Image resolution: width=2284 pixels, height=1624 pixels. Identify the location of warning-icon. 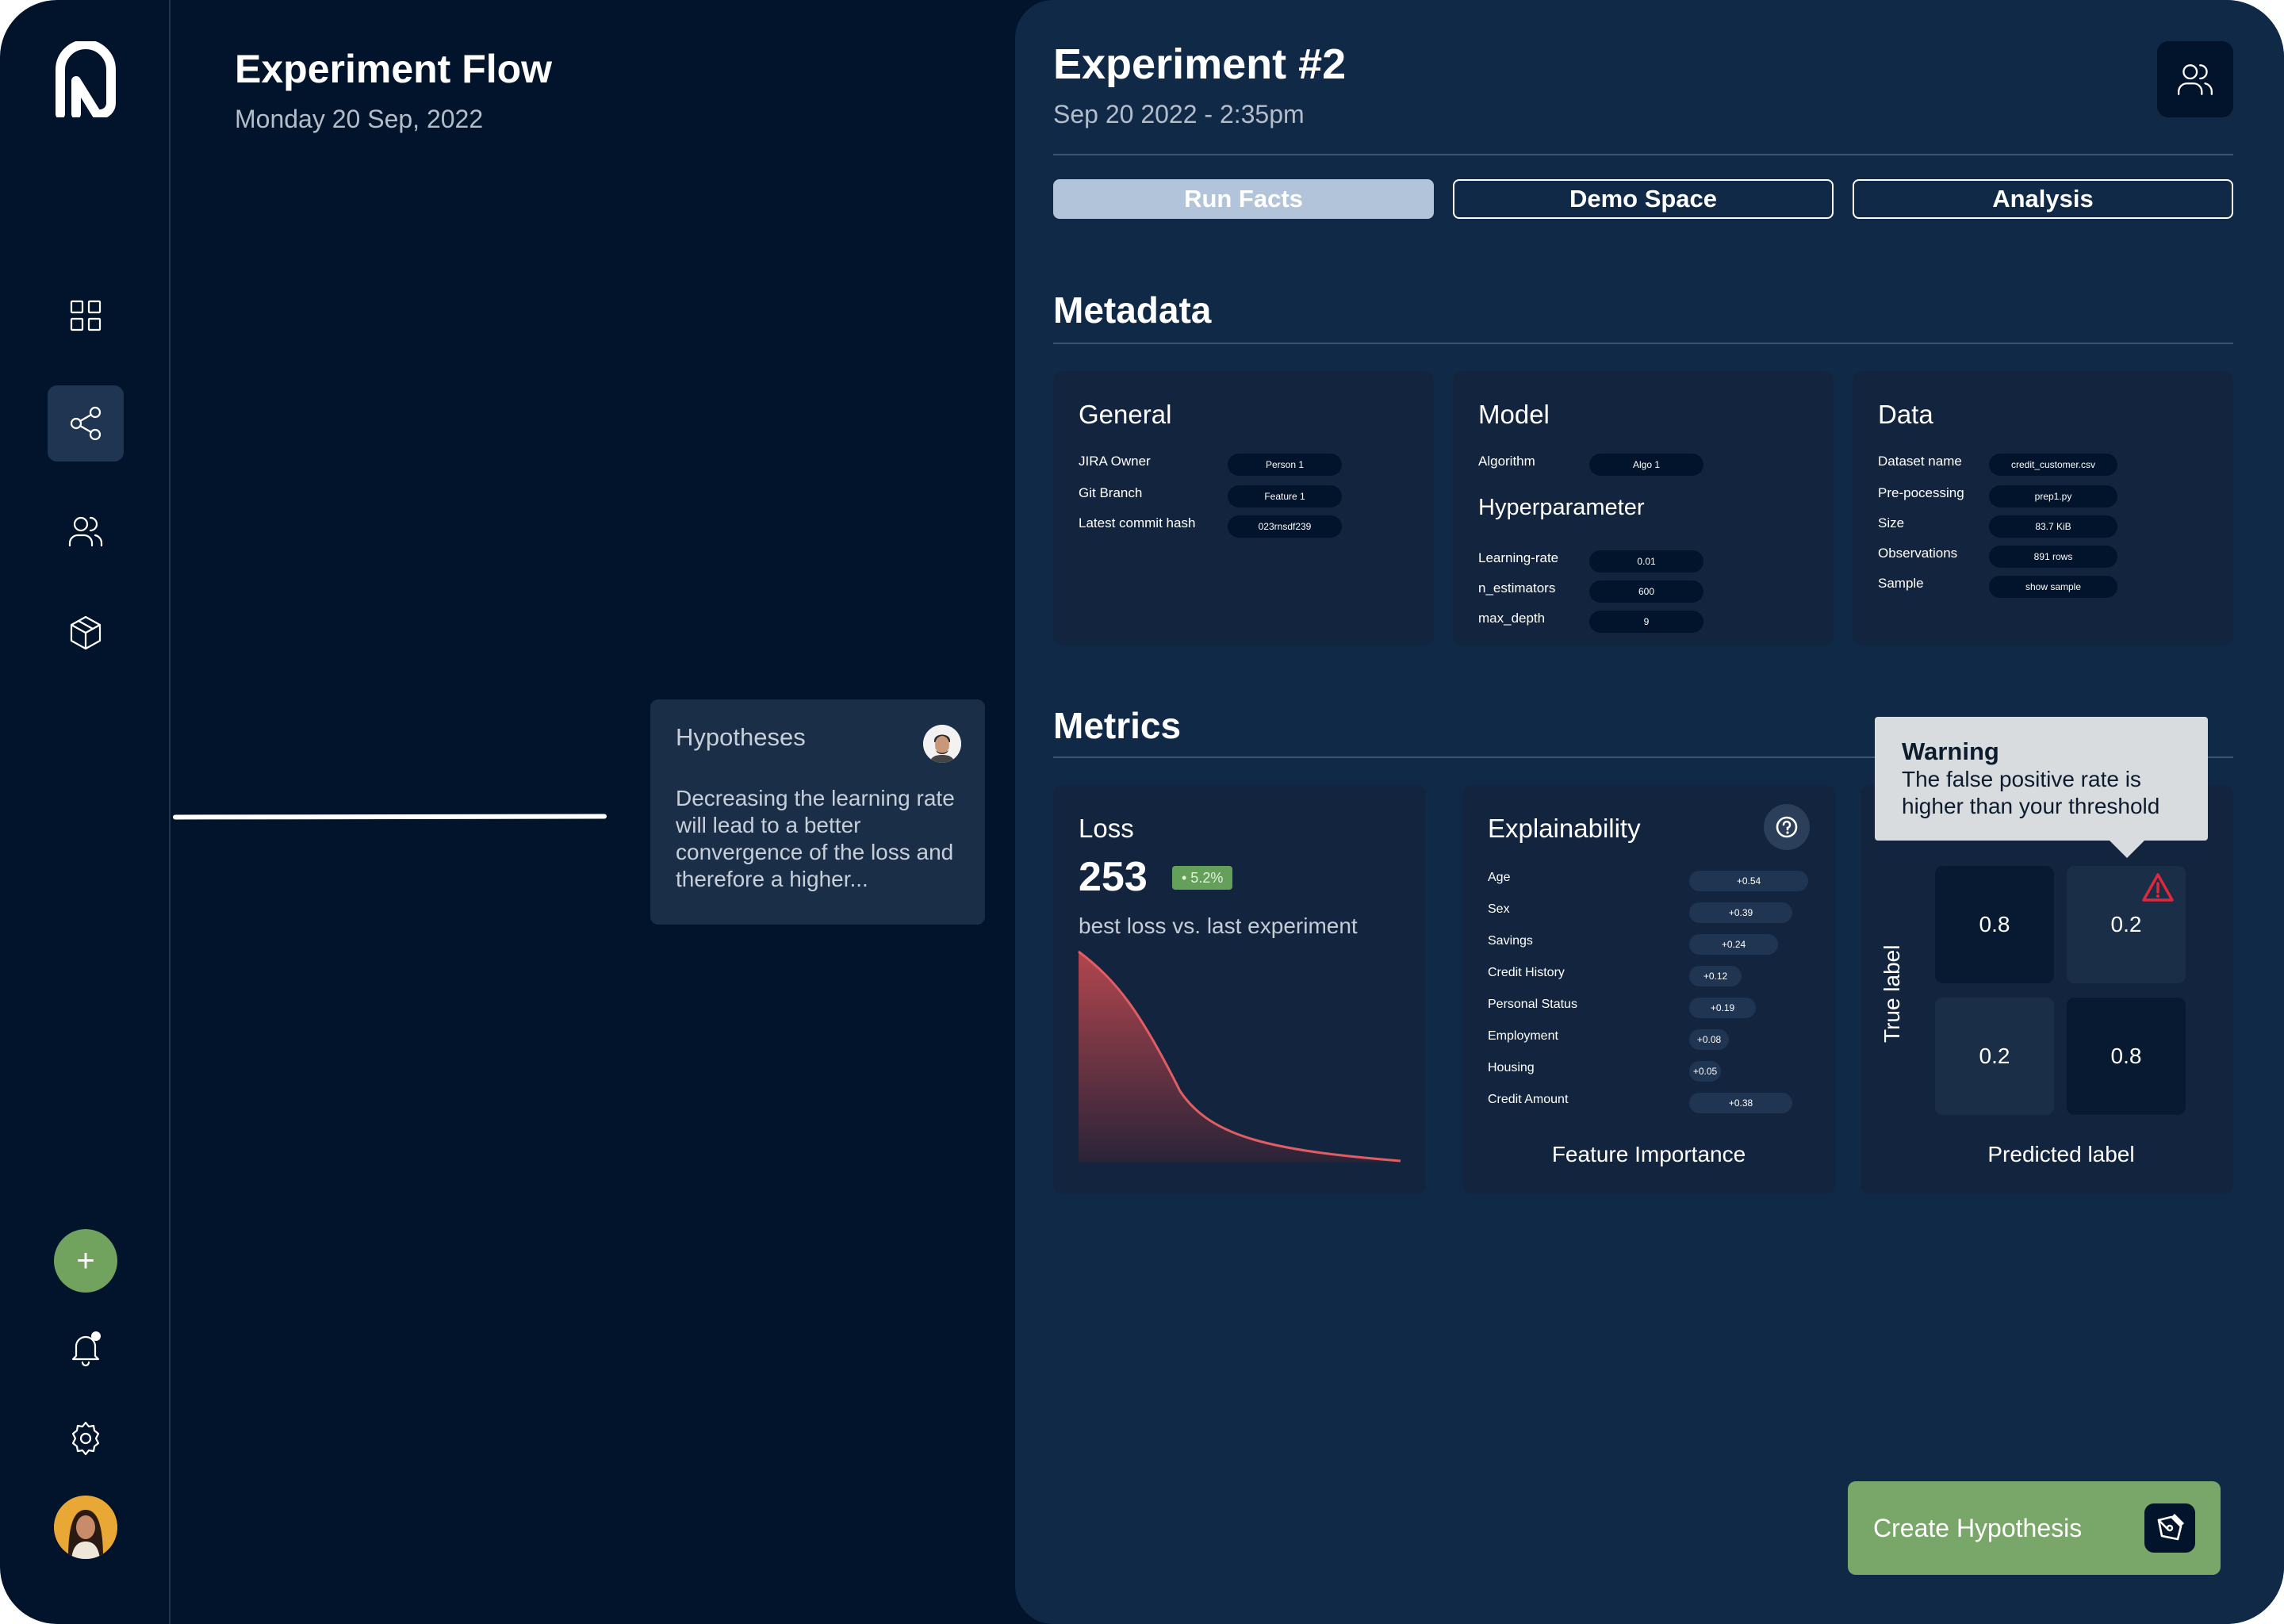
(2158, 887).